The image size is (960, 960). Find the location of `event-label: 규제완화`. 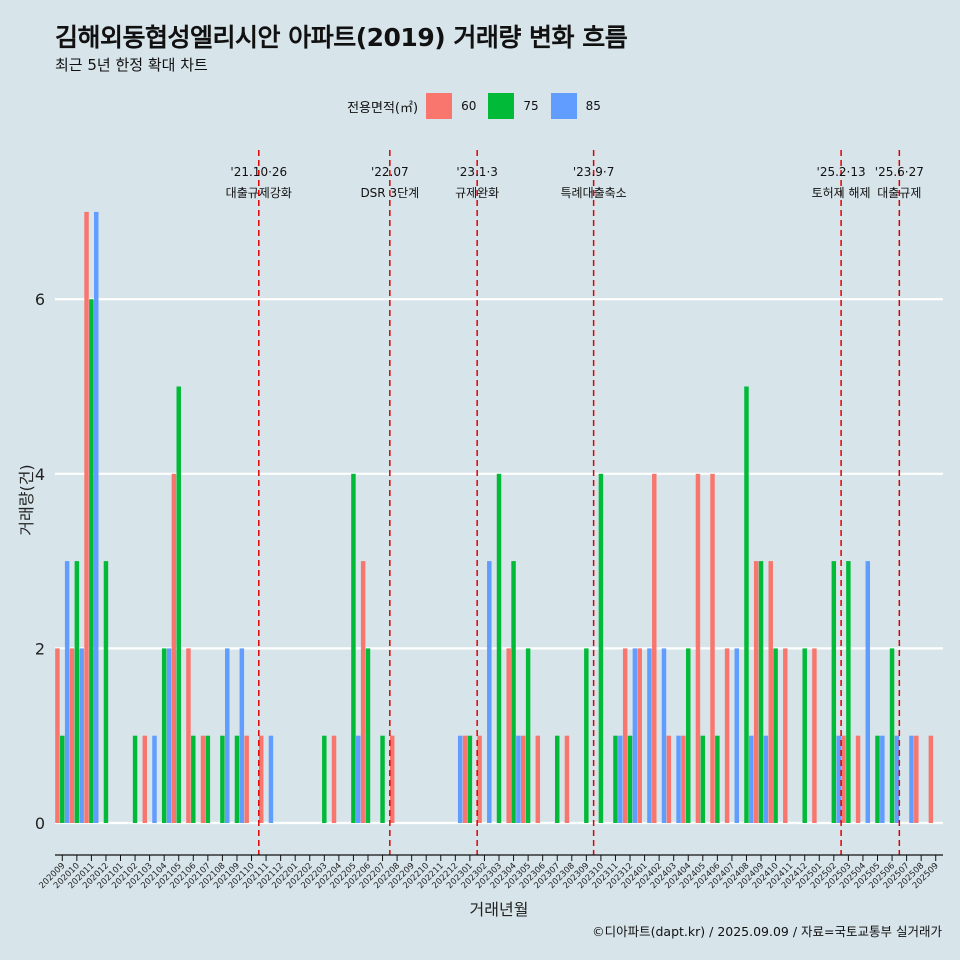

event-label: 규제완화 is located at coordinates (477, 193).